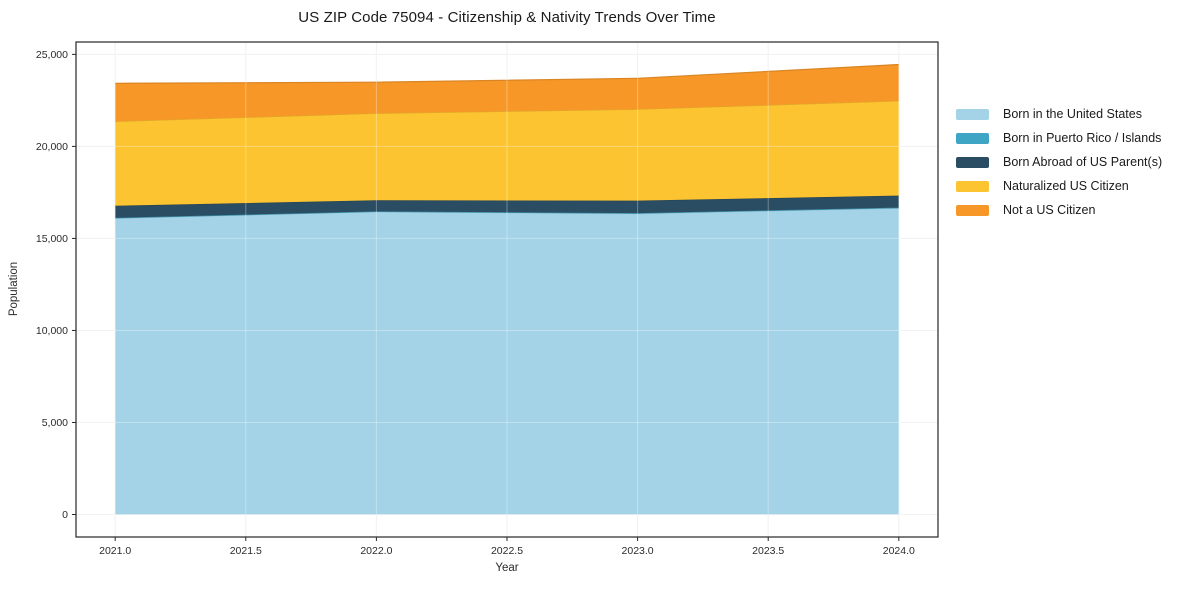 Image resolution: width=1189 pixels, height=590 pixels. I want to click on x-tick-label: 2024.0, so click(899, 551).